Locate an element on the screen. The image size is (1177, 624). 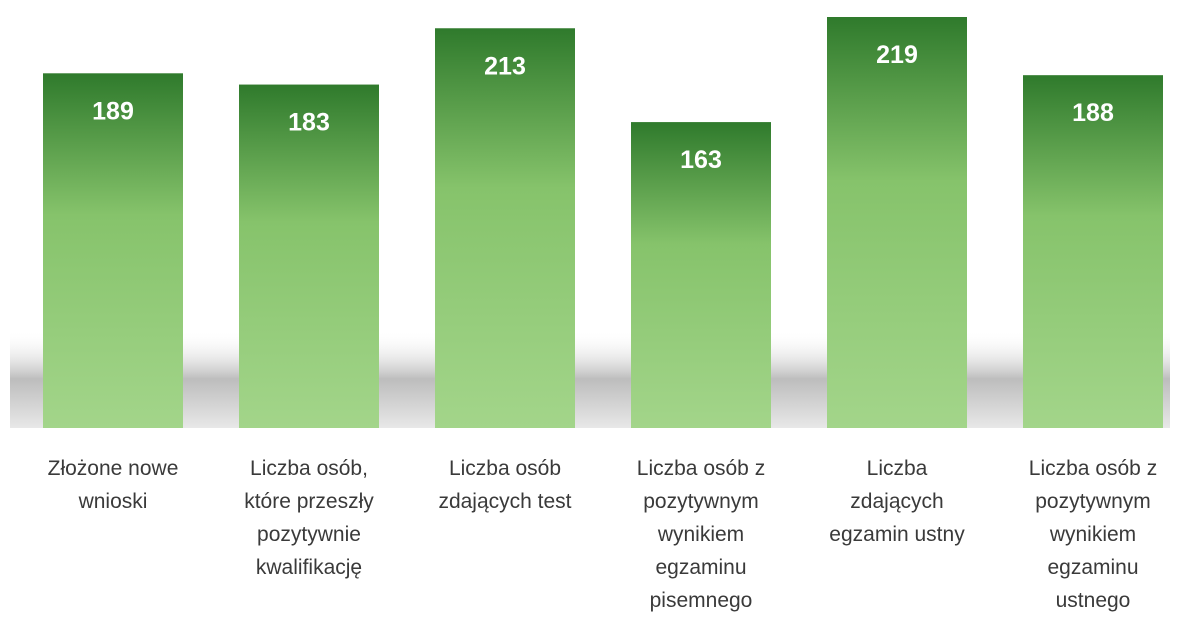
category-label: Złożone nowe wnioski is located at coordinates (113, 485).